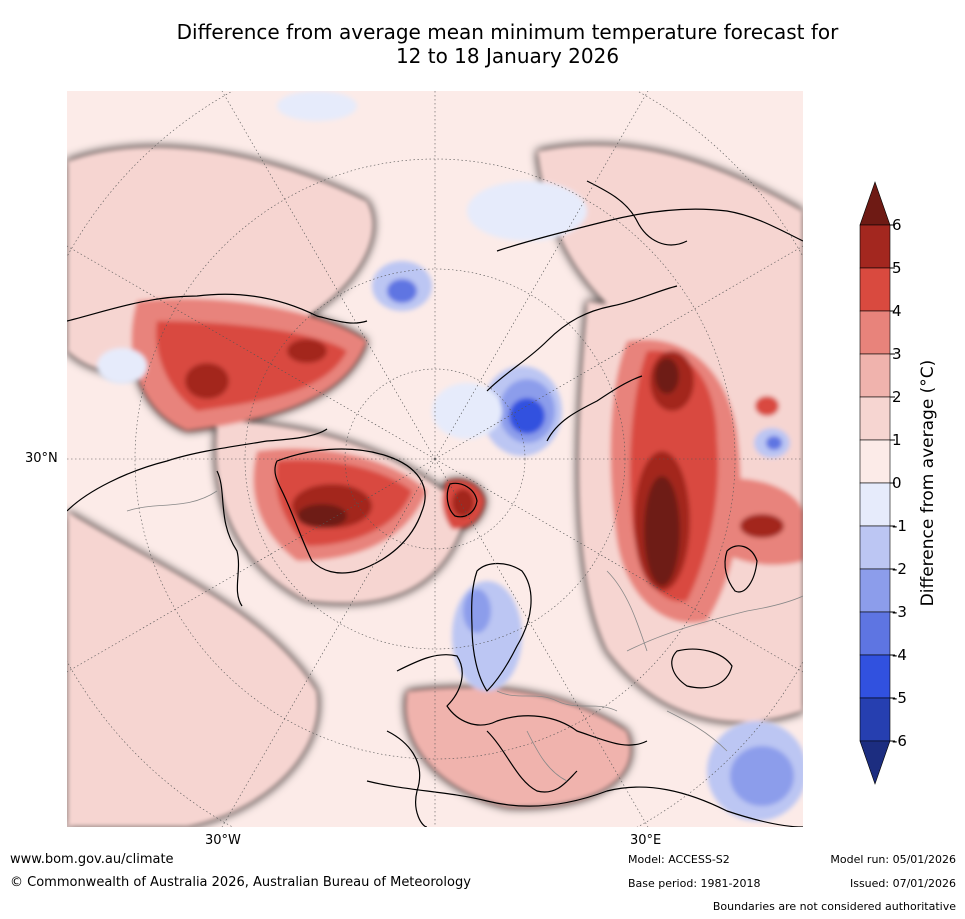  I want to click on colorbar-tick-label: 3, so click(897, 354).